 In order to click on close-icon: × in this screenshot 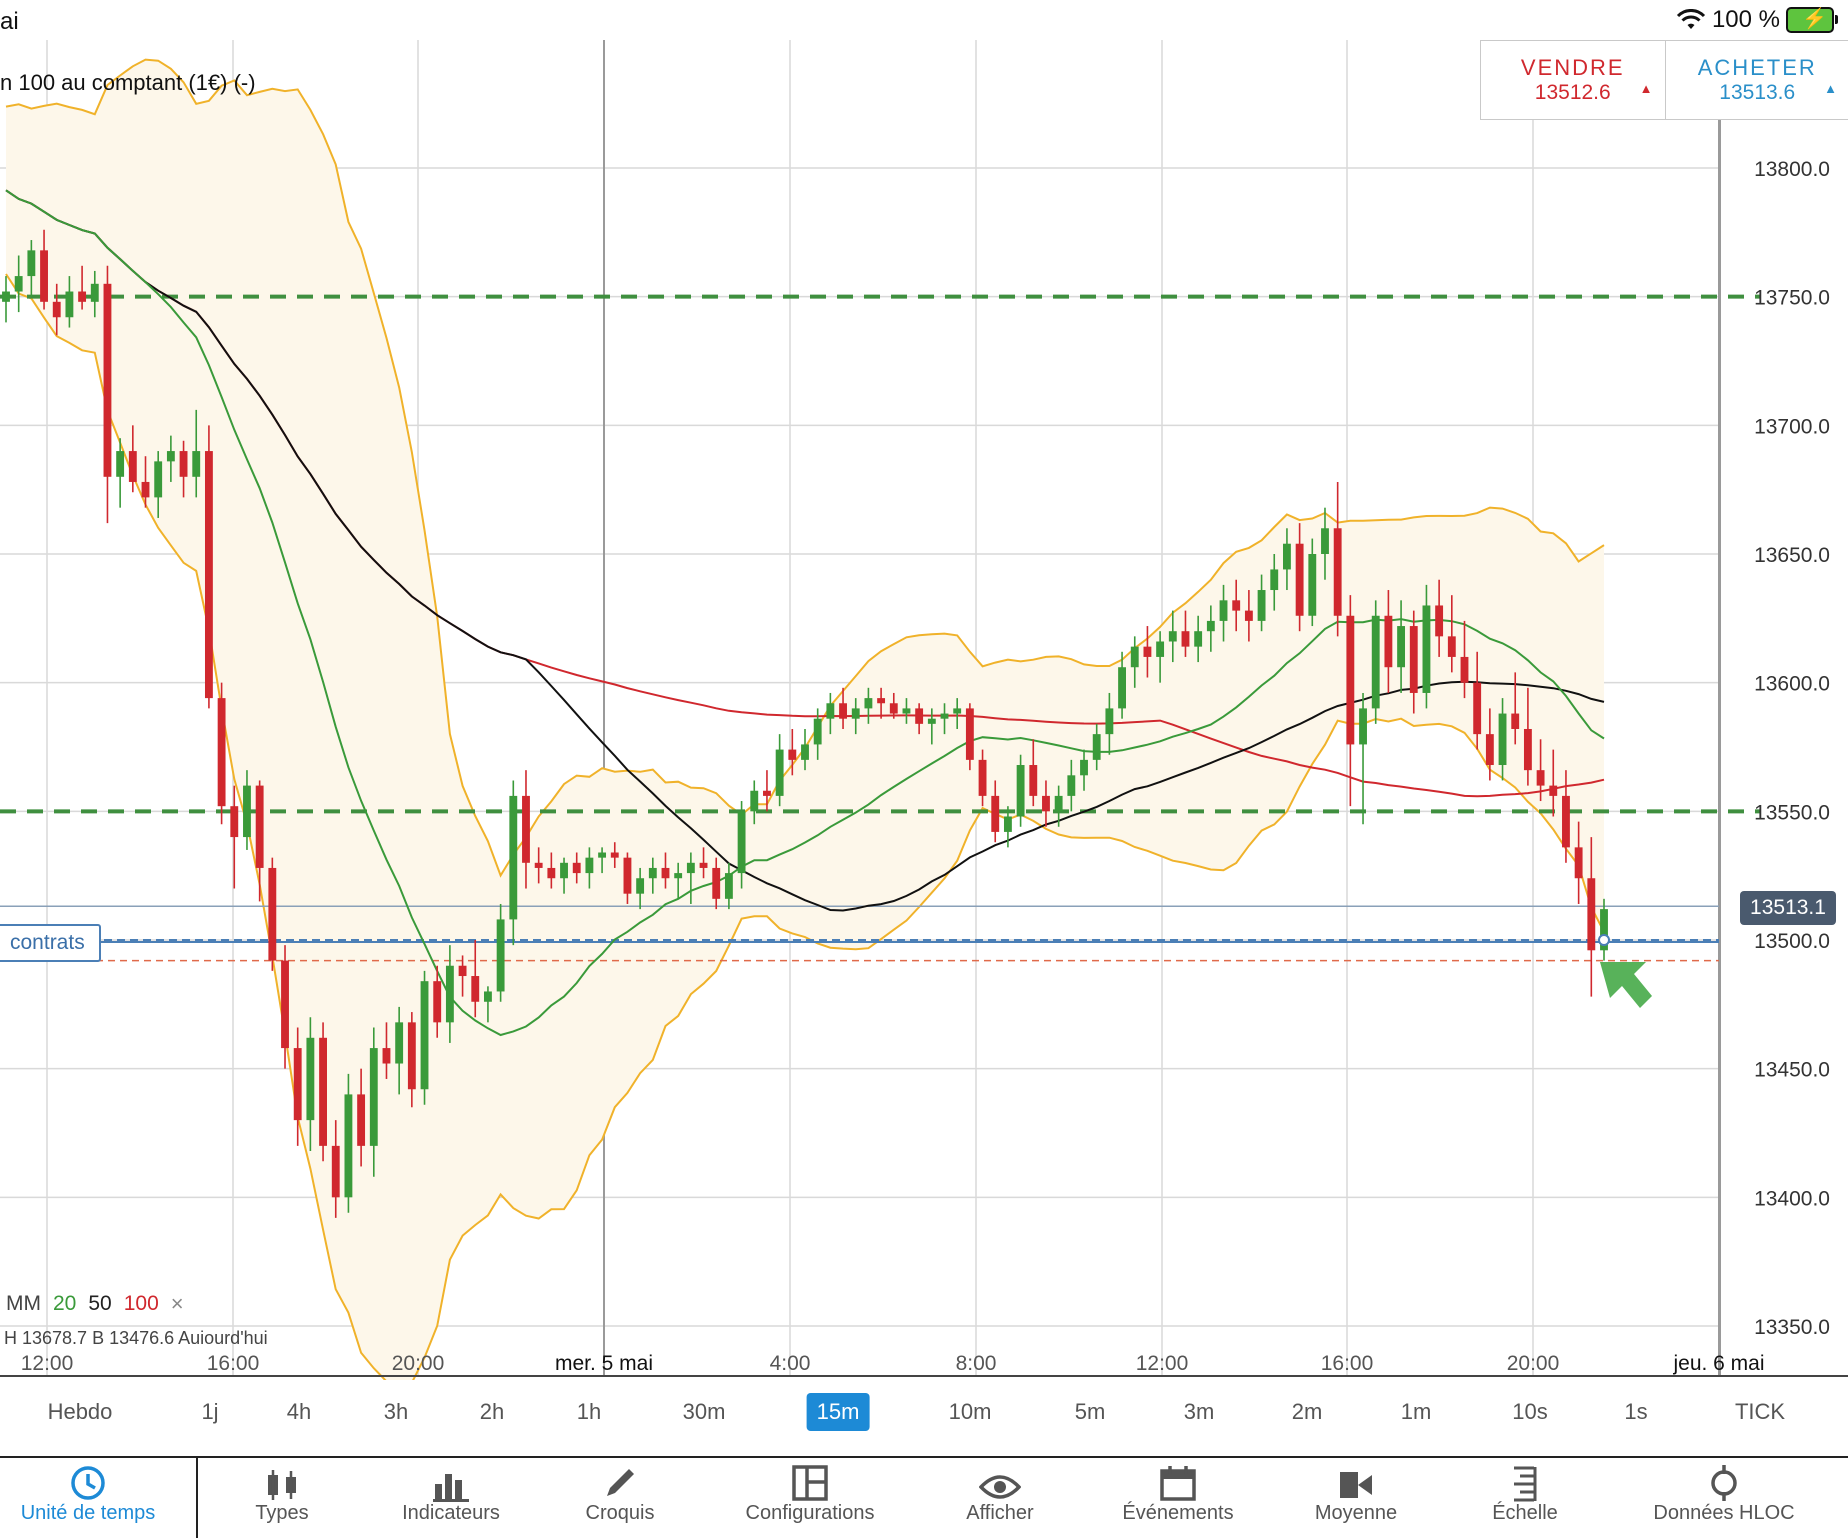, I will do `click(177, 1304)`.